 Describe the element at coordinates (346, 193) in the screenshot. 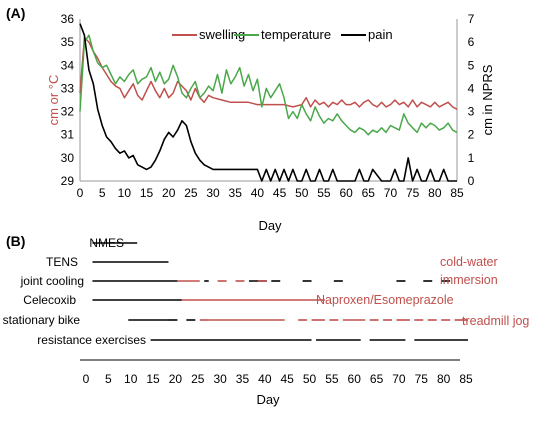

I see `a-x-tick: 60` at that location.